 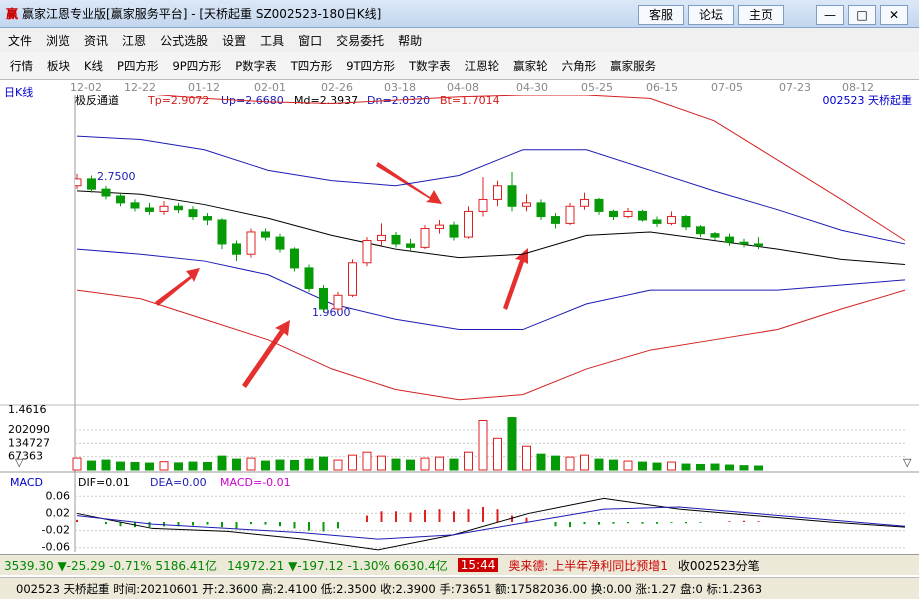 What do you see at coordinates (94, 65) in the screenshot?
I see `toolbar-button: K线` at bounding box center [94, 65].